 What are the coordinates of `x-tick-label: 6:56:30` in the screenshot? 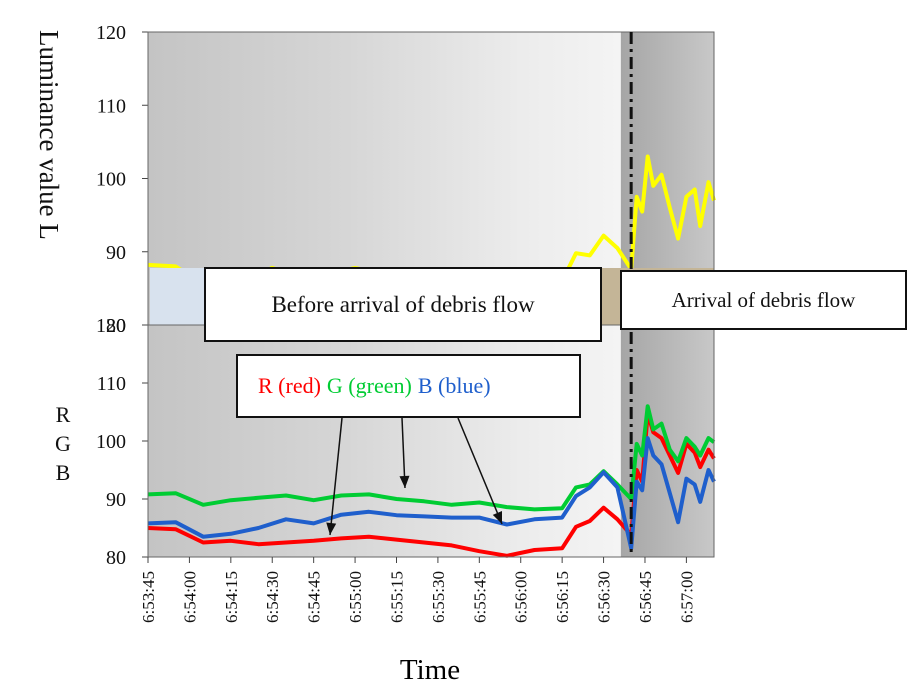 It's located at (604, 597).